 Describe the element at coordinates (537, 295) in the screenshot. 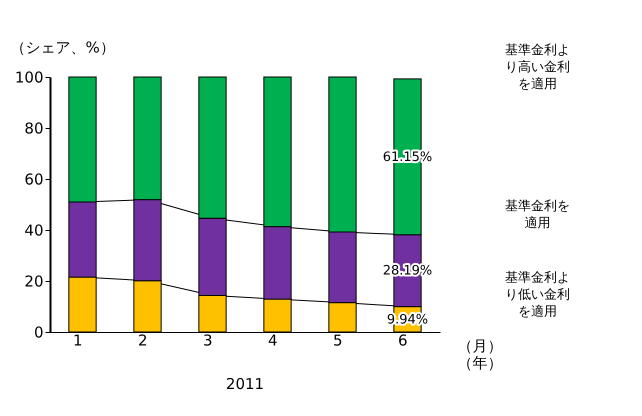

I see `text: 基準金利より低い金利を適用` at that location.